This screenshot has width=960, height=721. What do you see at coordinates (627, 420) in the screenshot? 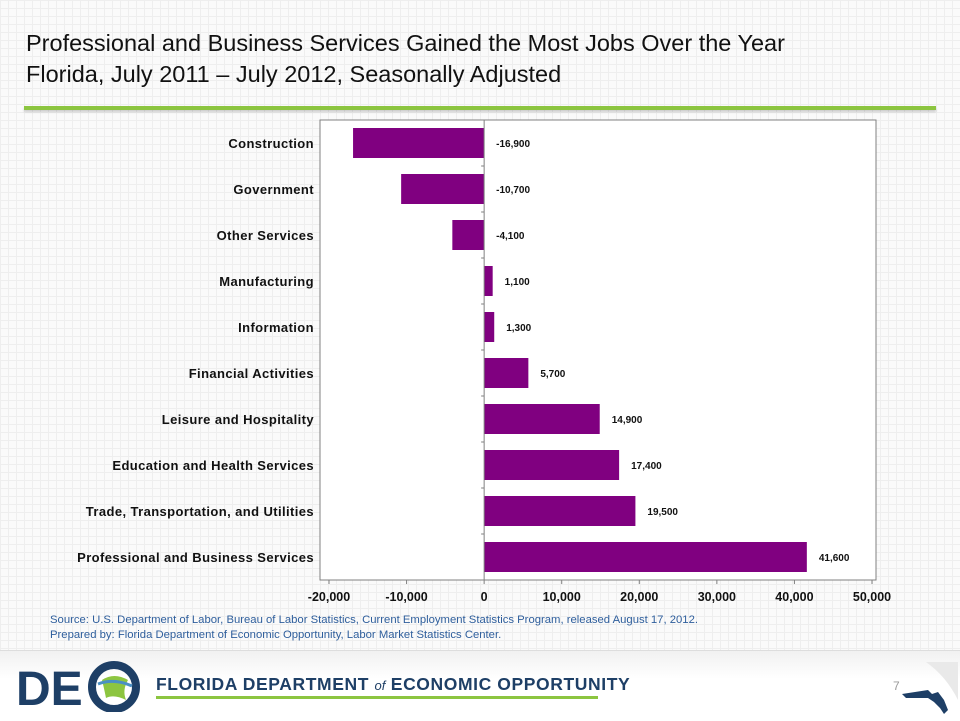
I see `data-label: 14,900` at bounding box center [627, 420].